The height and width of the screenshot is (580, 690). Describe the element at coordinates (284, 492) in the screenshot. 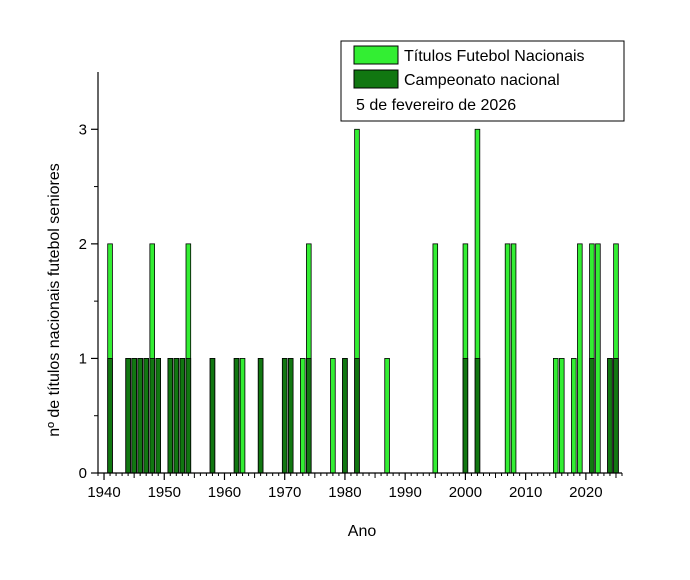

I see `x-tick-label-1970: 1970` at that location.